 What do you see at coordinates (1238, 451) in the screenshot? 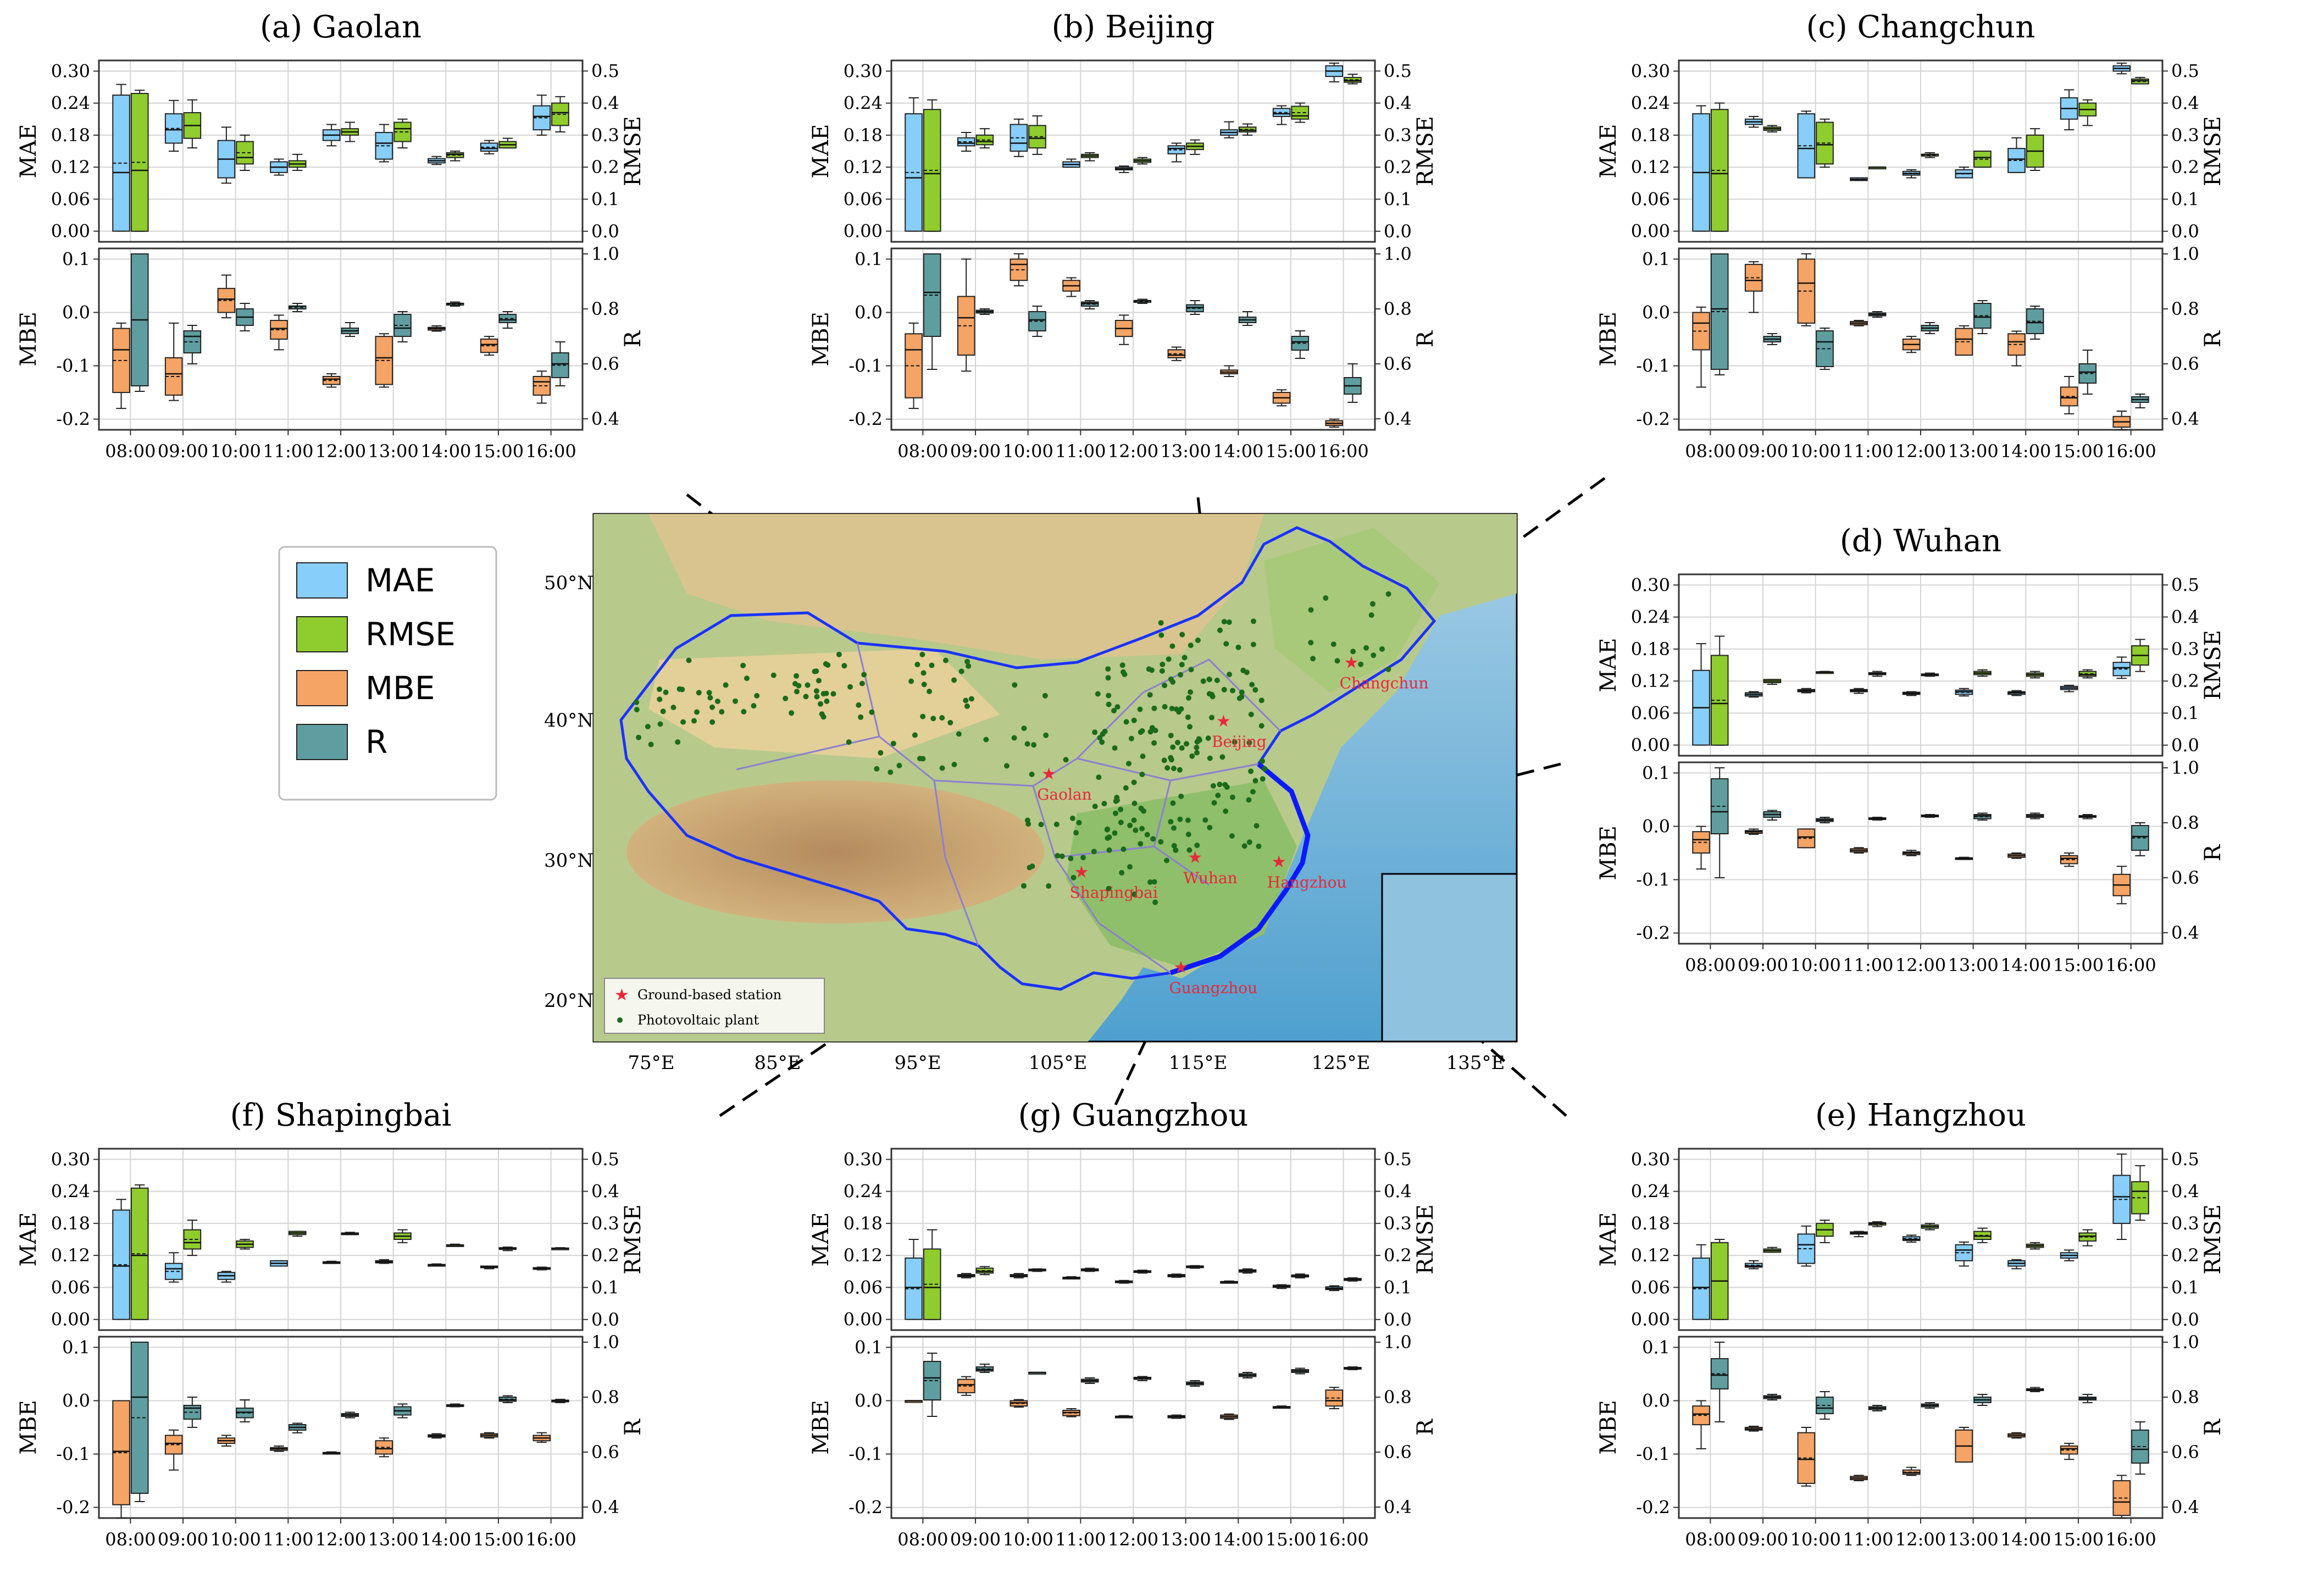
I see `x-tick-label: 14:00` at bounding box center [1238, 451].